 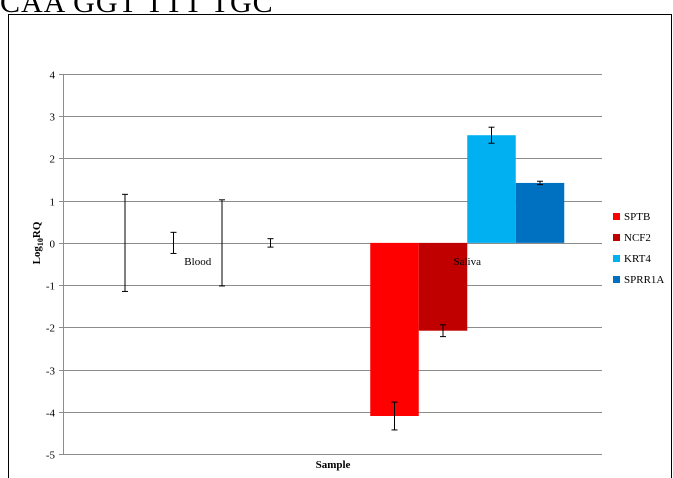 What do you see at coordinates (37, 255) in the screenshot?
I see `y-axis-title-main: Log` at bounding box center [37, 255].